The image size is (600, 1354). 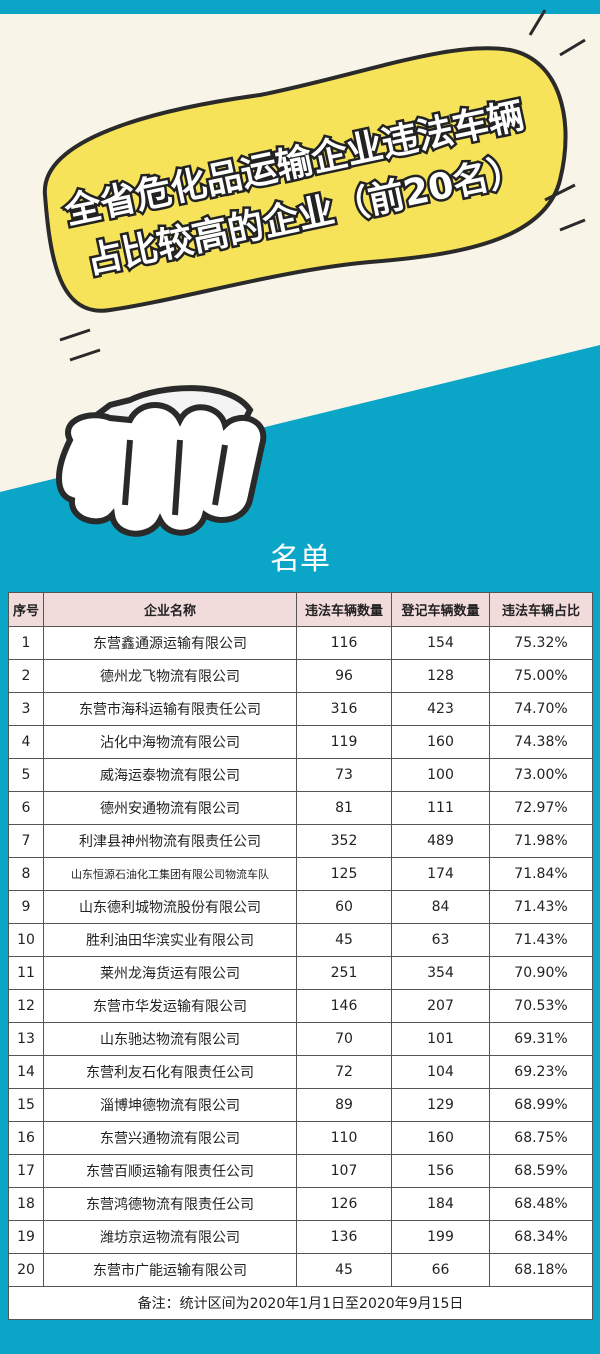 What do you see at coordinates (170, 940) in the screenshot?
I see `table-cell: 胜利油田华滨实业有限公司` at bounding box center [170, 940].